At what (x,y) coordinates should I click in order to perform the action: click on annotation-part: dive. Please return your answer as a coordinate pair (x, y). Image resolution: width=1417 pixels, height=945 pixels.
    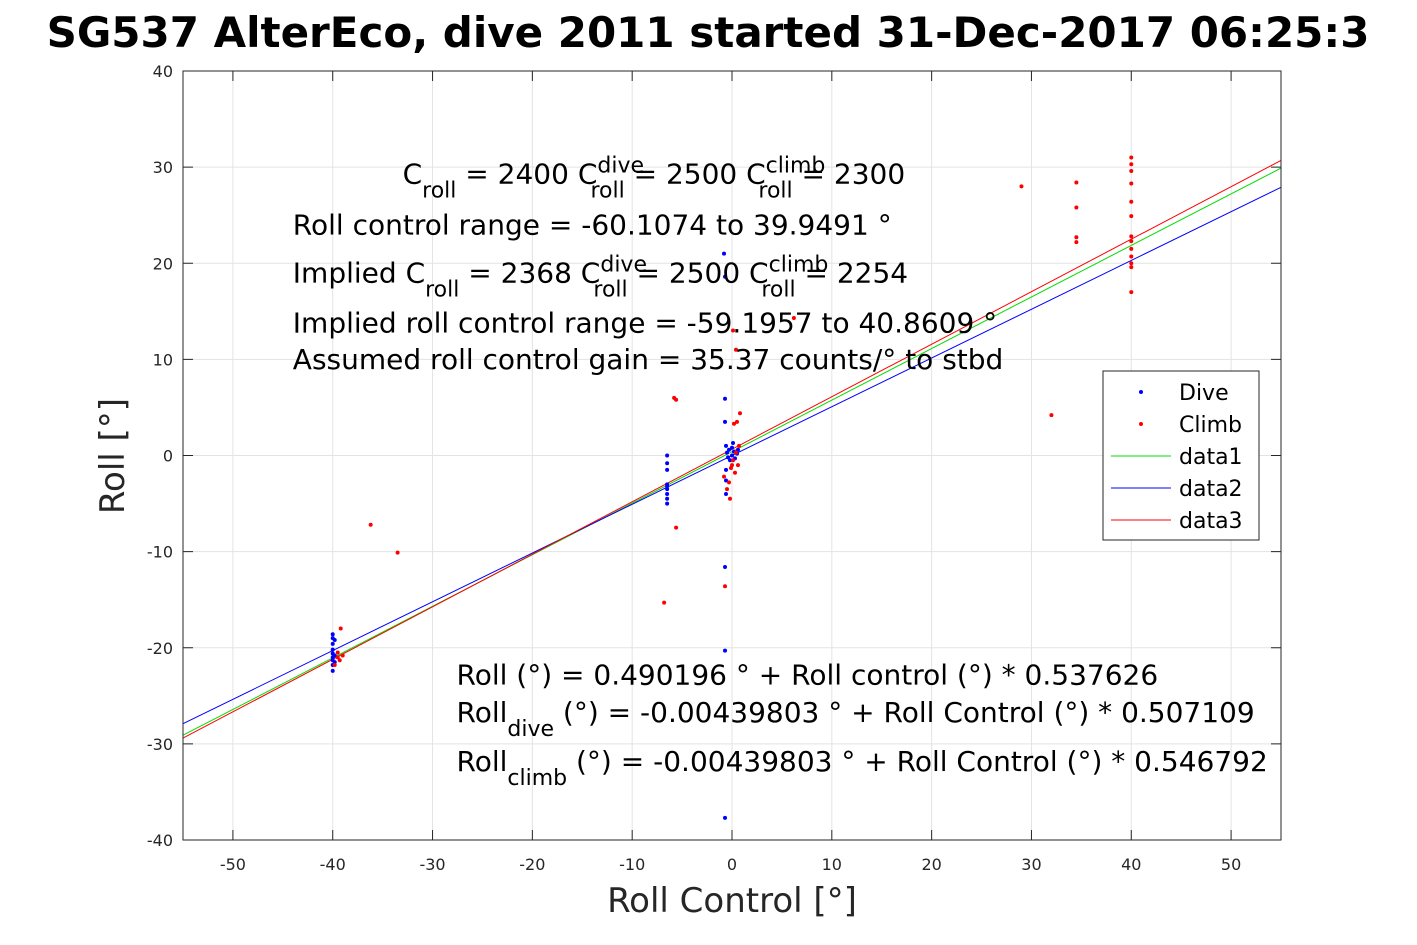
    Looking at the image, I should click on (620, 165).